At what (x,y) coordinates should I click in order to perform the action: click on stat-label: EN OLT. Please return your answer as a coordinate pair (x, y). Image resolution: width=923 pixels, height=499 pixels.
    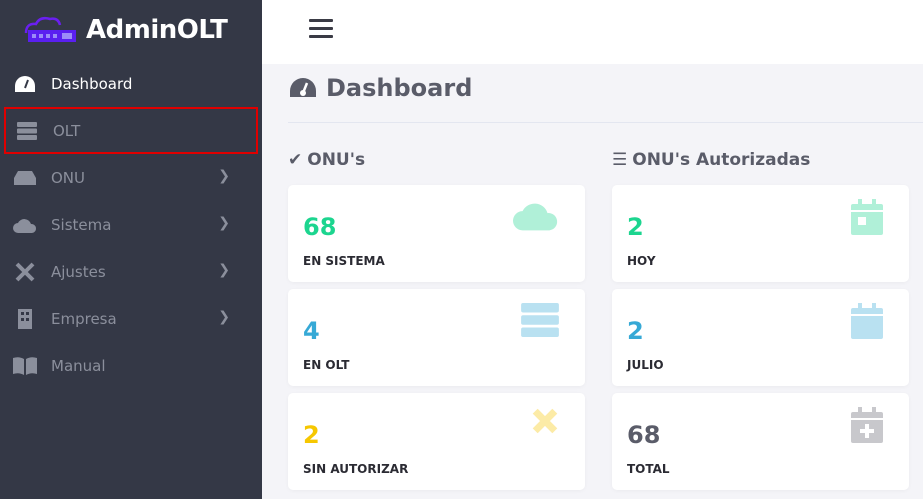
    Looking at the image, I should click on (326, 365).